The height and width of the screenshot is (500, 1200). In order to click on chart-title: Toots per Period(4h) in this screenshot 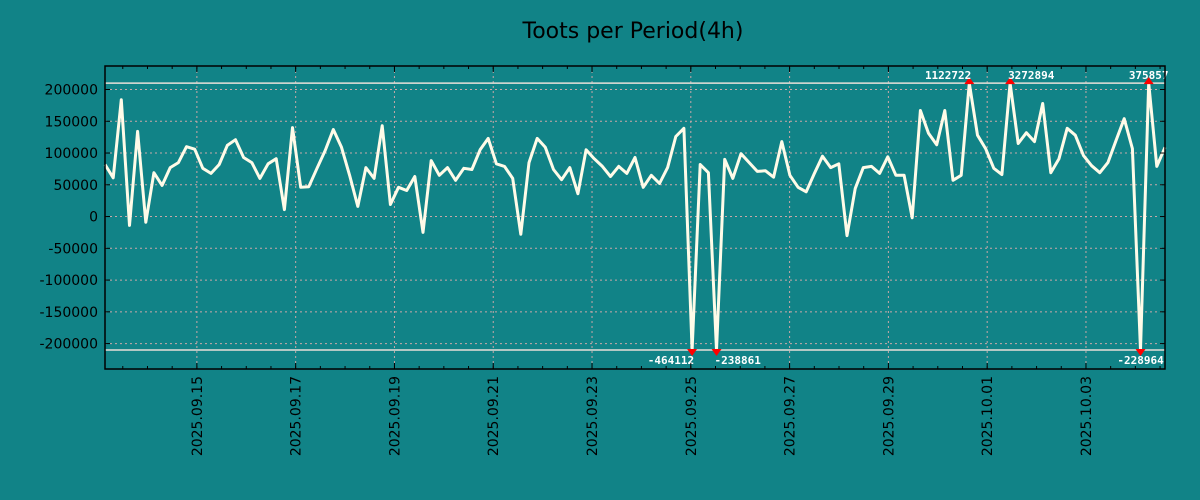, I will do `click(633, 31)`.